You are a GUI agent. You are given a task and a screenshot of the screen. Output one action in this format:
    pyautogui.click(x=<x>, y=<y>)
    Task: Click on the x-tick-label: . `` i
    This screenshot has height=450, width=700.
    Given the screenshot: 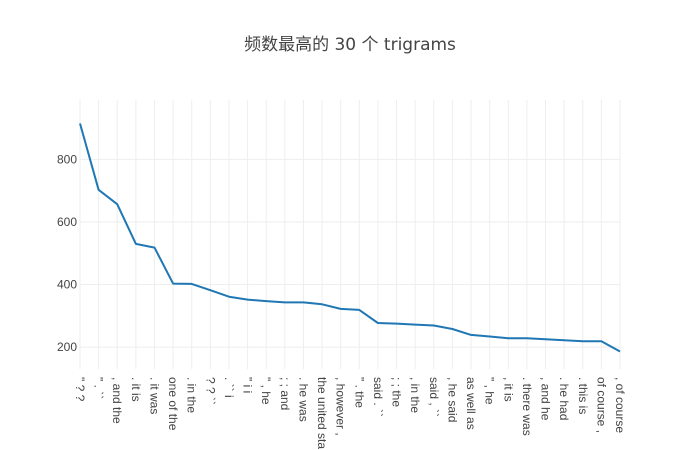 What is the action you would take?
    pyautogui.click(x=229, y=387)
    